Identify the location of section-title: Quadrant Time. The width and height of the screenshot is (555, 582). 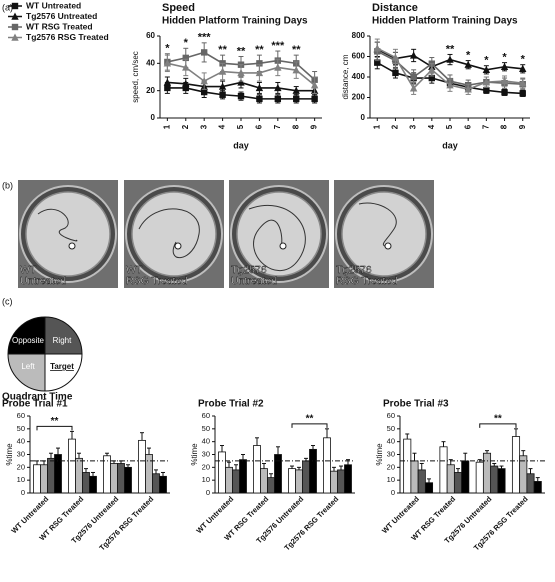
(37, 397).